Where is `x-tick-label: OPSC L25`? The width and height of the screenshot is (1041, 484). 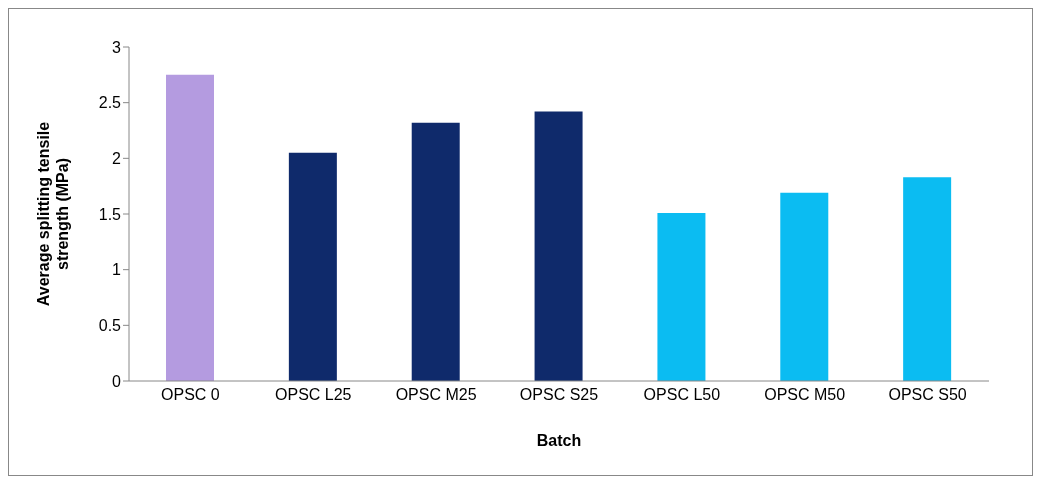
x-tick-label: OPSC L25 is located at coordinates (313, 395).